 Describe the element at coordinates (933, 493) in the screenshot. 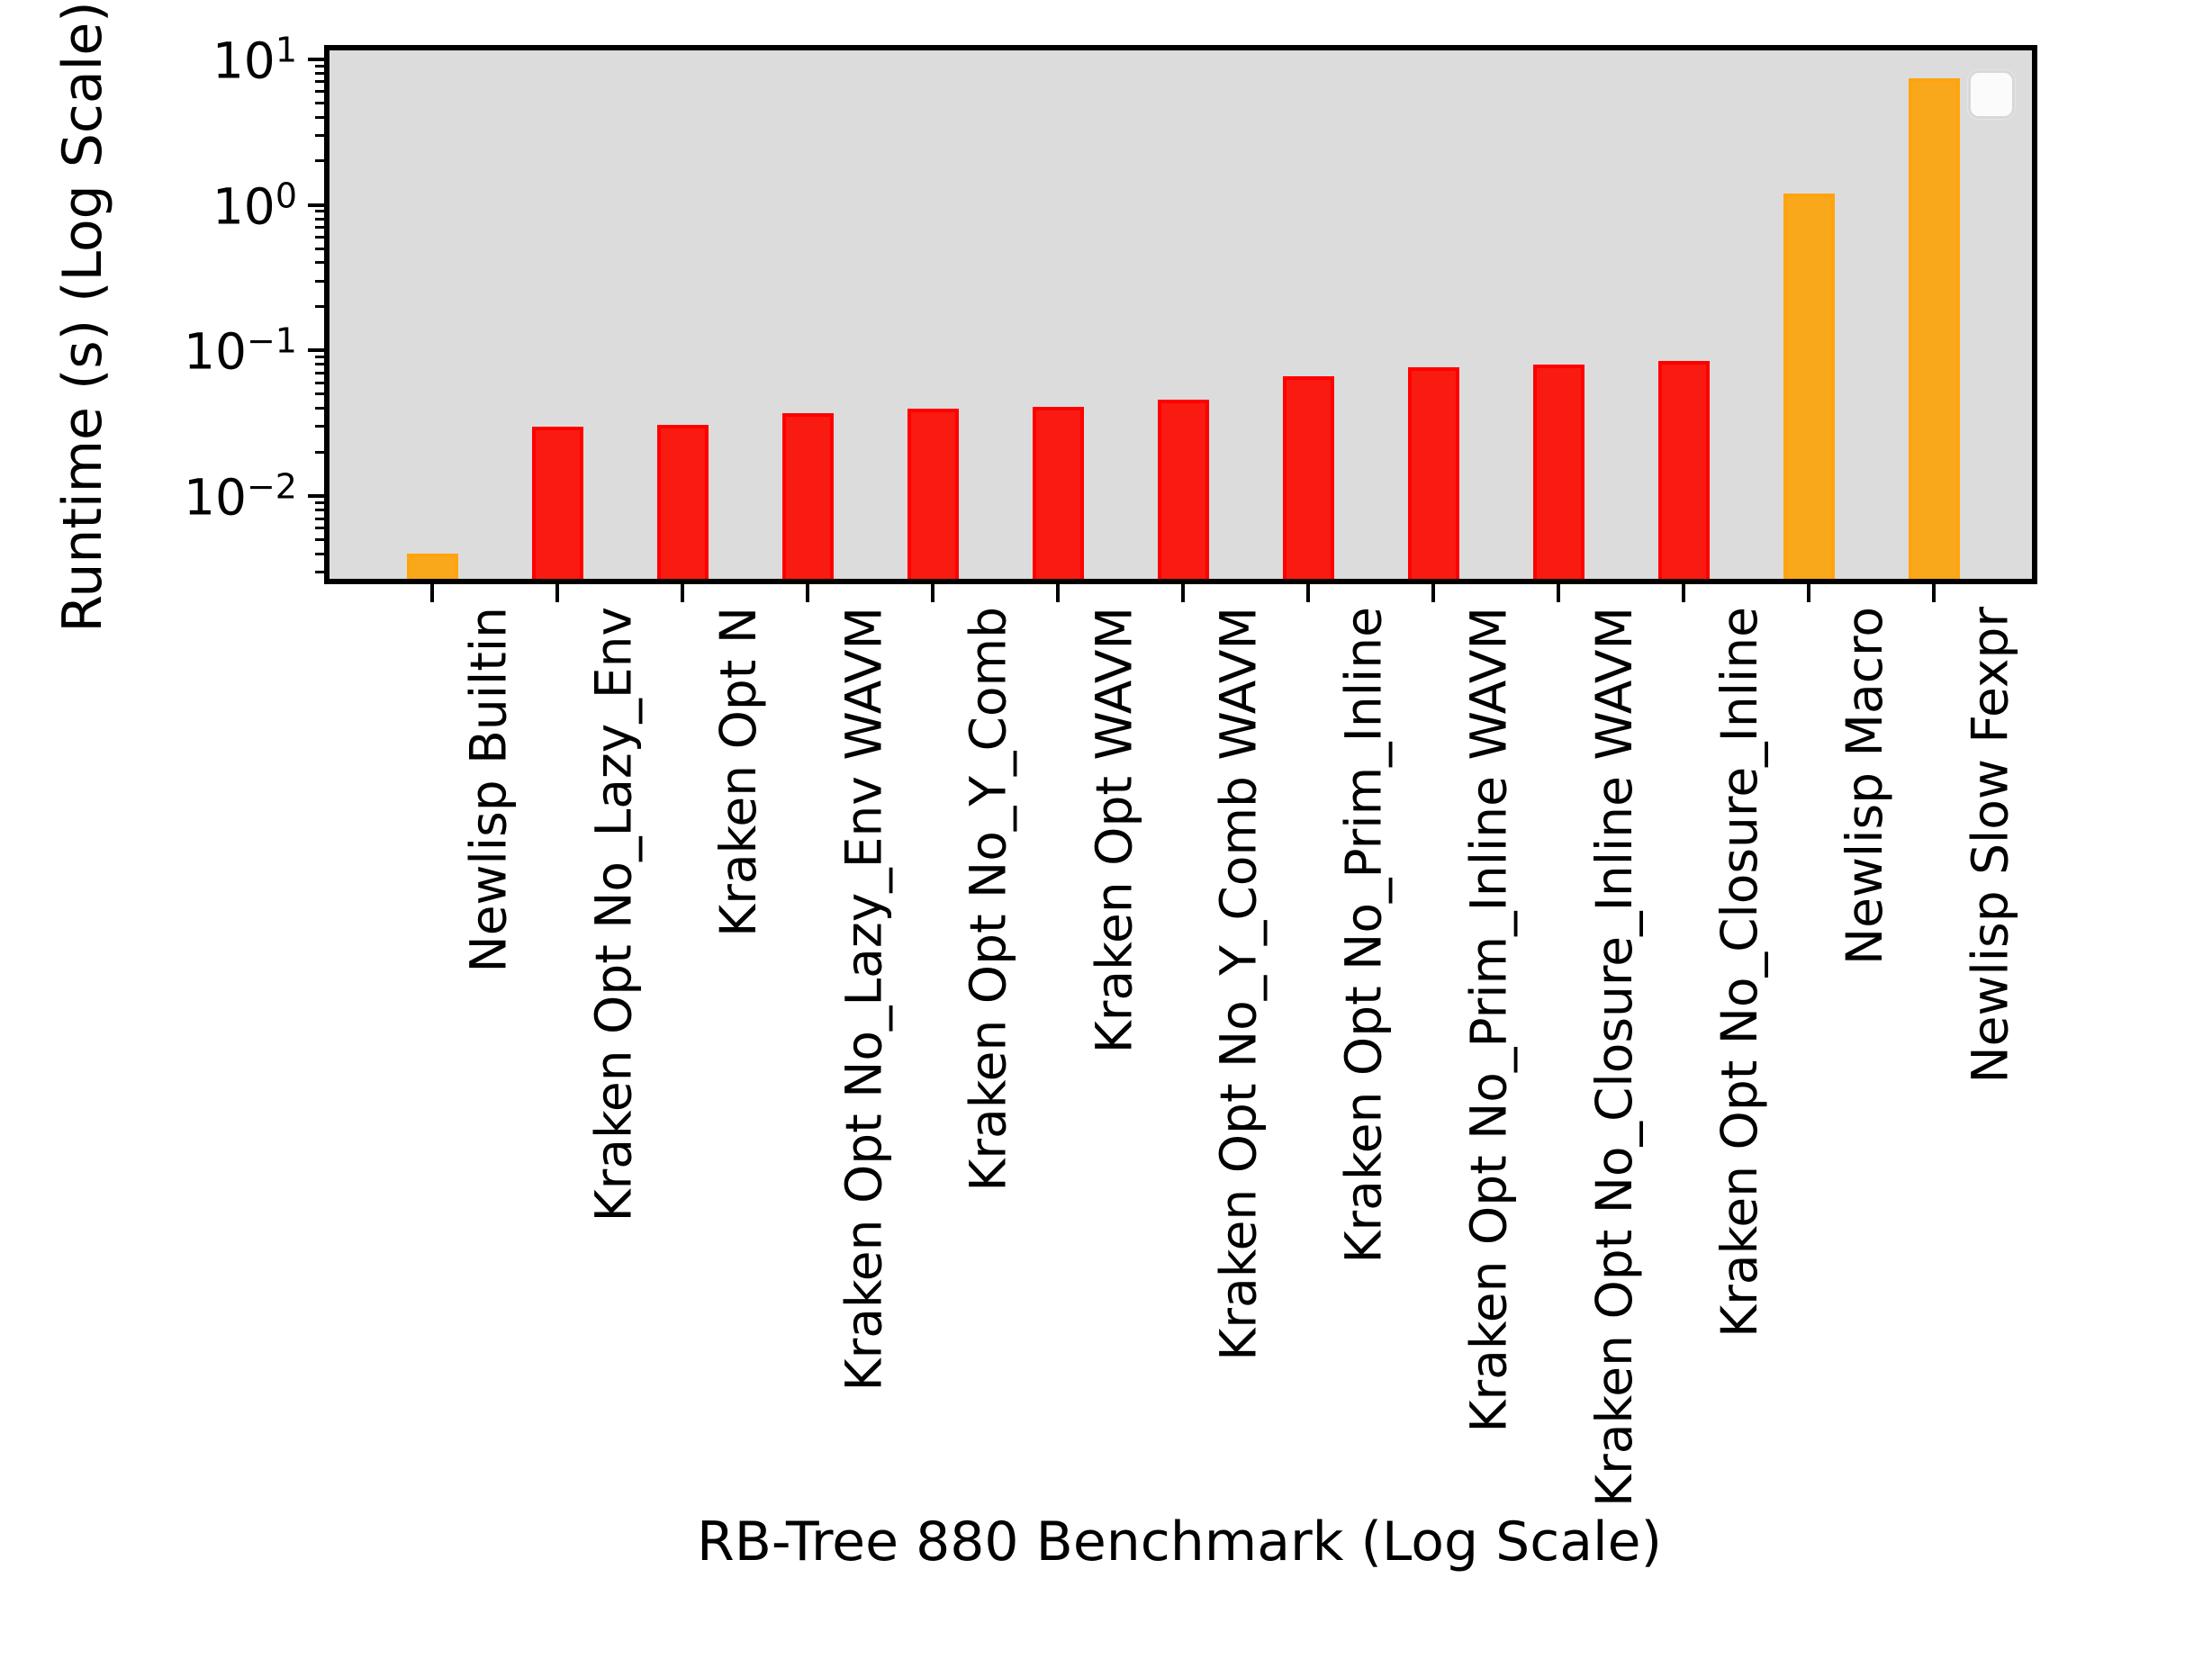

I see `bar-kraken-opt-no-y-comb` at that location.